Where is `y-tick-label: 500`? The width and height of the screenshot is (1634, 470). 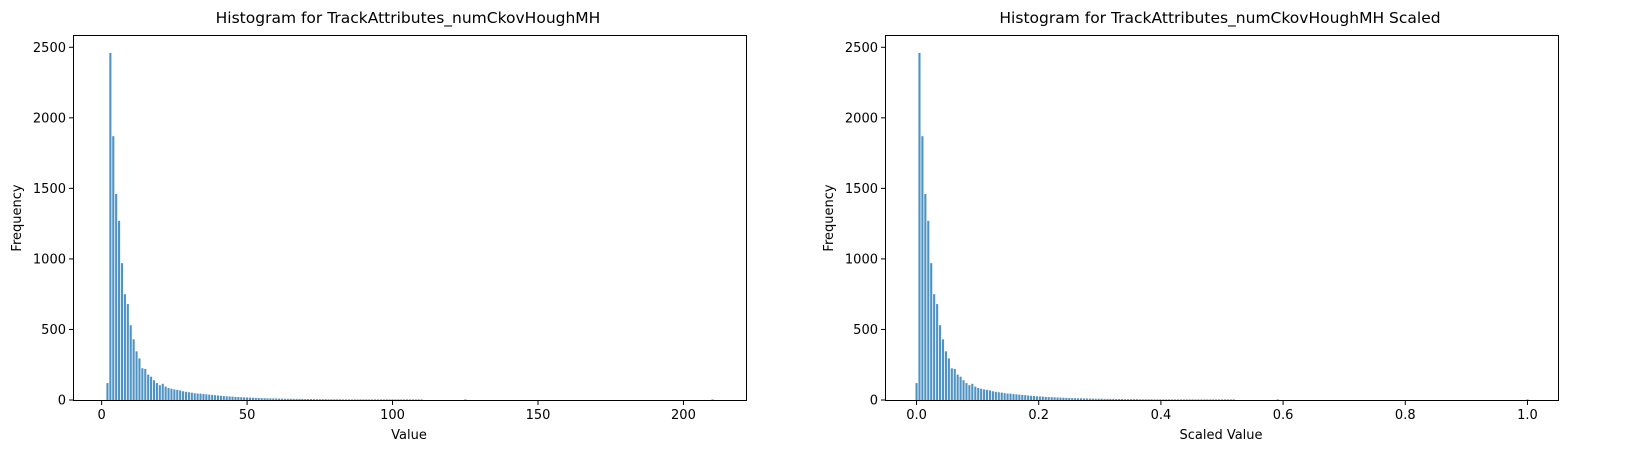 y-tick-label: 500 is located at coordinates (865, 330).